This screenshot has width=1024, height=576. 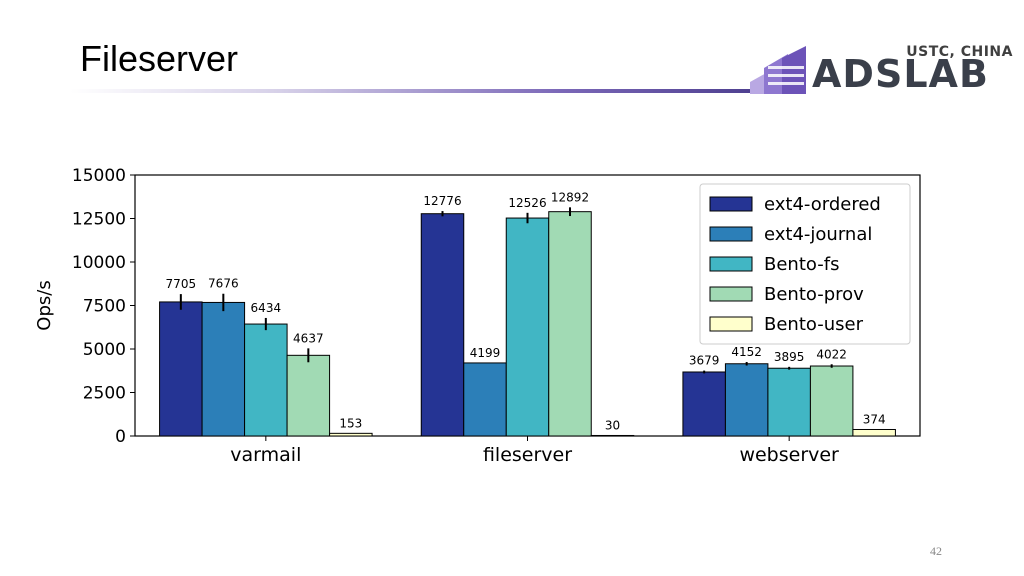 What do you see at coordinates (181, 369) in the screenshot?
I see `bar-ext4-ordered-varmail` at bounding box center [181, 369].